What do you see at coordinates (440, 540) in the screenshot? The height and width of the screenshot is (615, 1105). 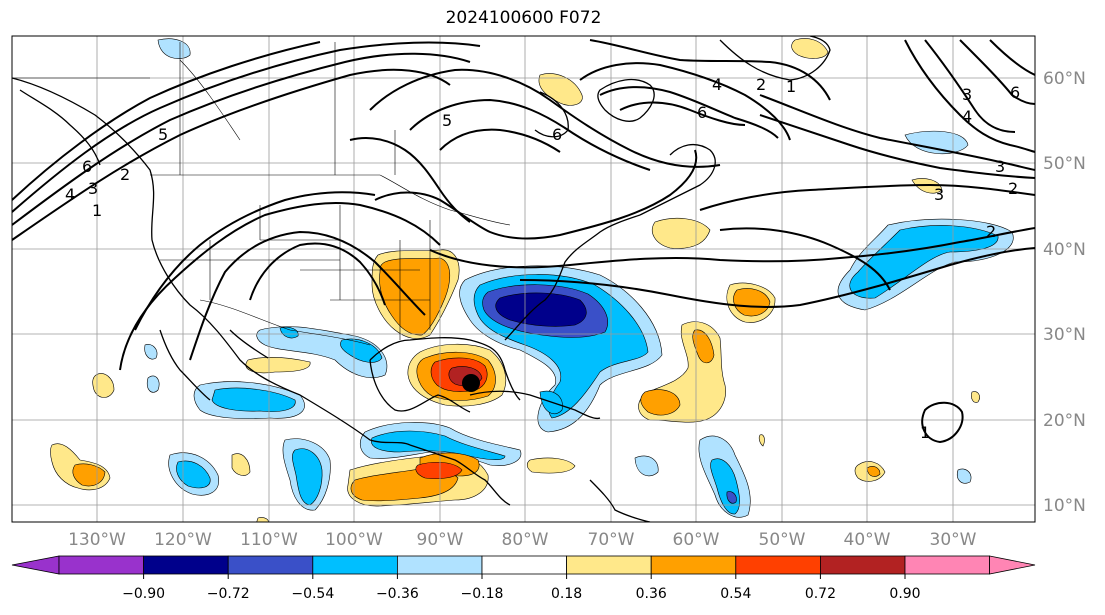 I see `lon-label: 90°W` at bounding box center [440, 540].